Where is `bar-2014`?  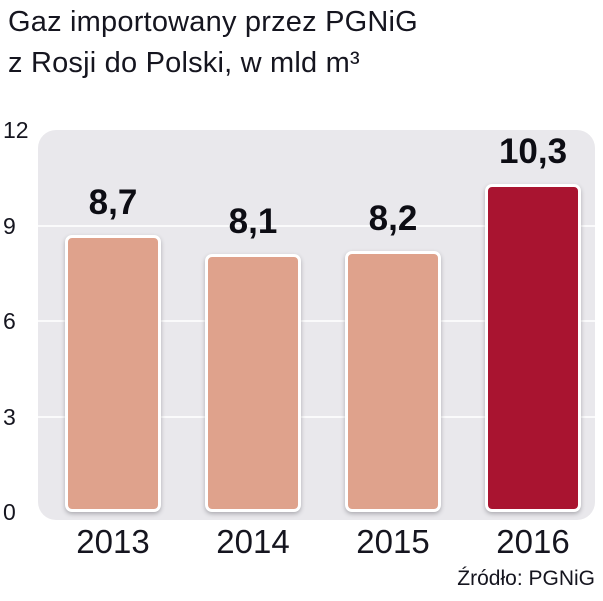
bar-2014 is located at coordinates (253, 383).